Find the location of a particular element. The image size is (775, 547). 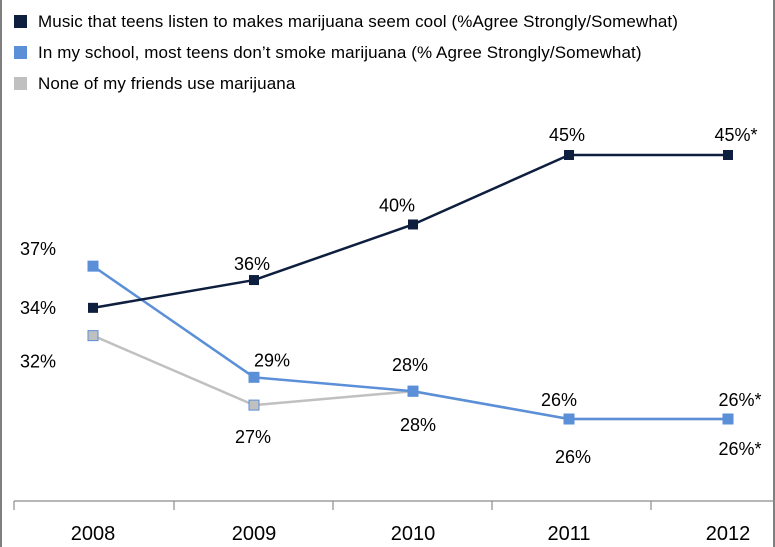

data-point-music-2009 is located at coordinates (254, 280).